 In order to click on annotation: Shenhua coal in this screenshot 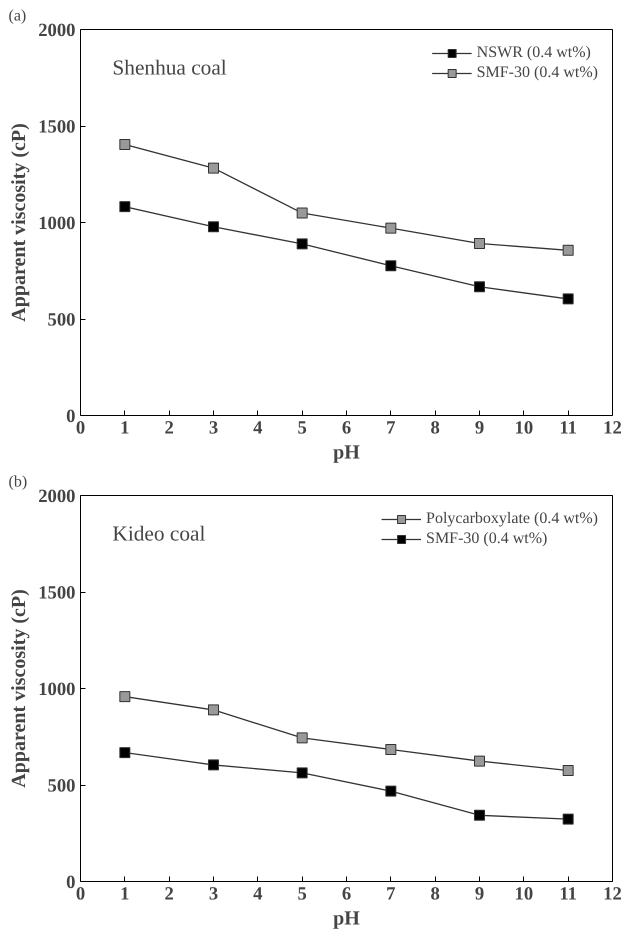, I will do `click(169, 68)`.